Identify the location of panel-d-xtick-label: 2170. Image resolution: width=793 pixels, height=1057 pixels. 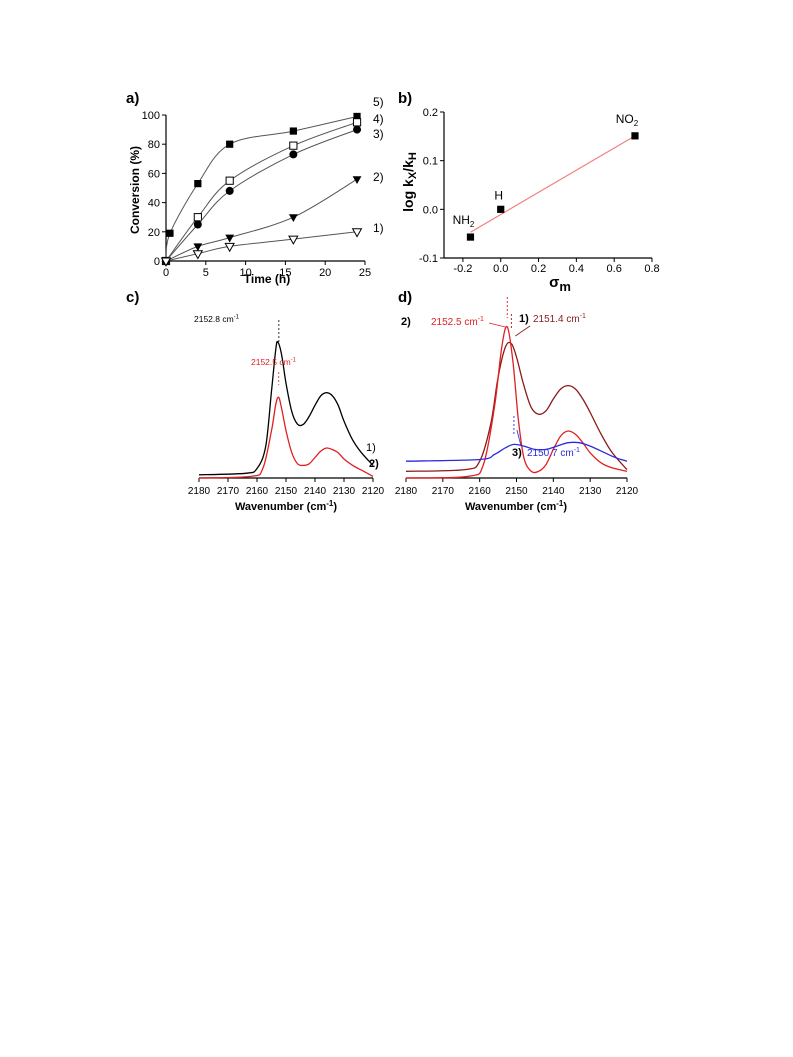
(443, 491).